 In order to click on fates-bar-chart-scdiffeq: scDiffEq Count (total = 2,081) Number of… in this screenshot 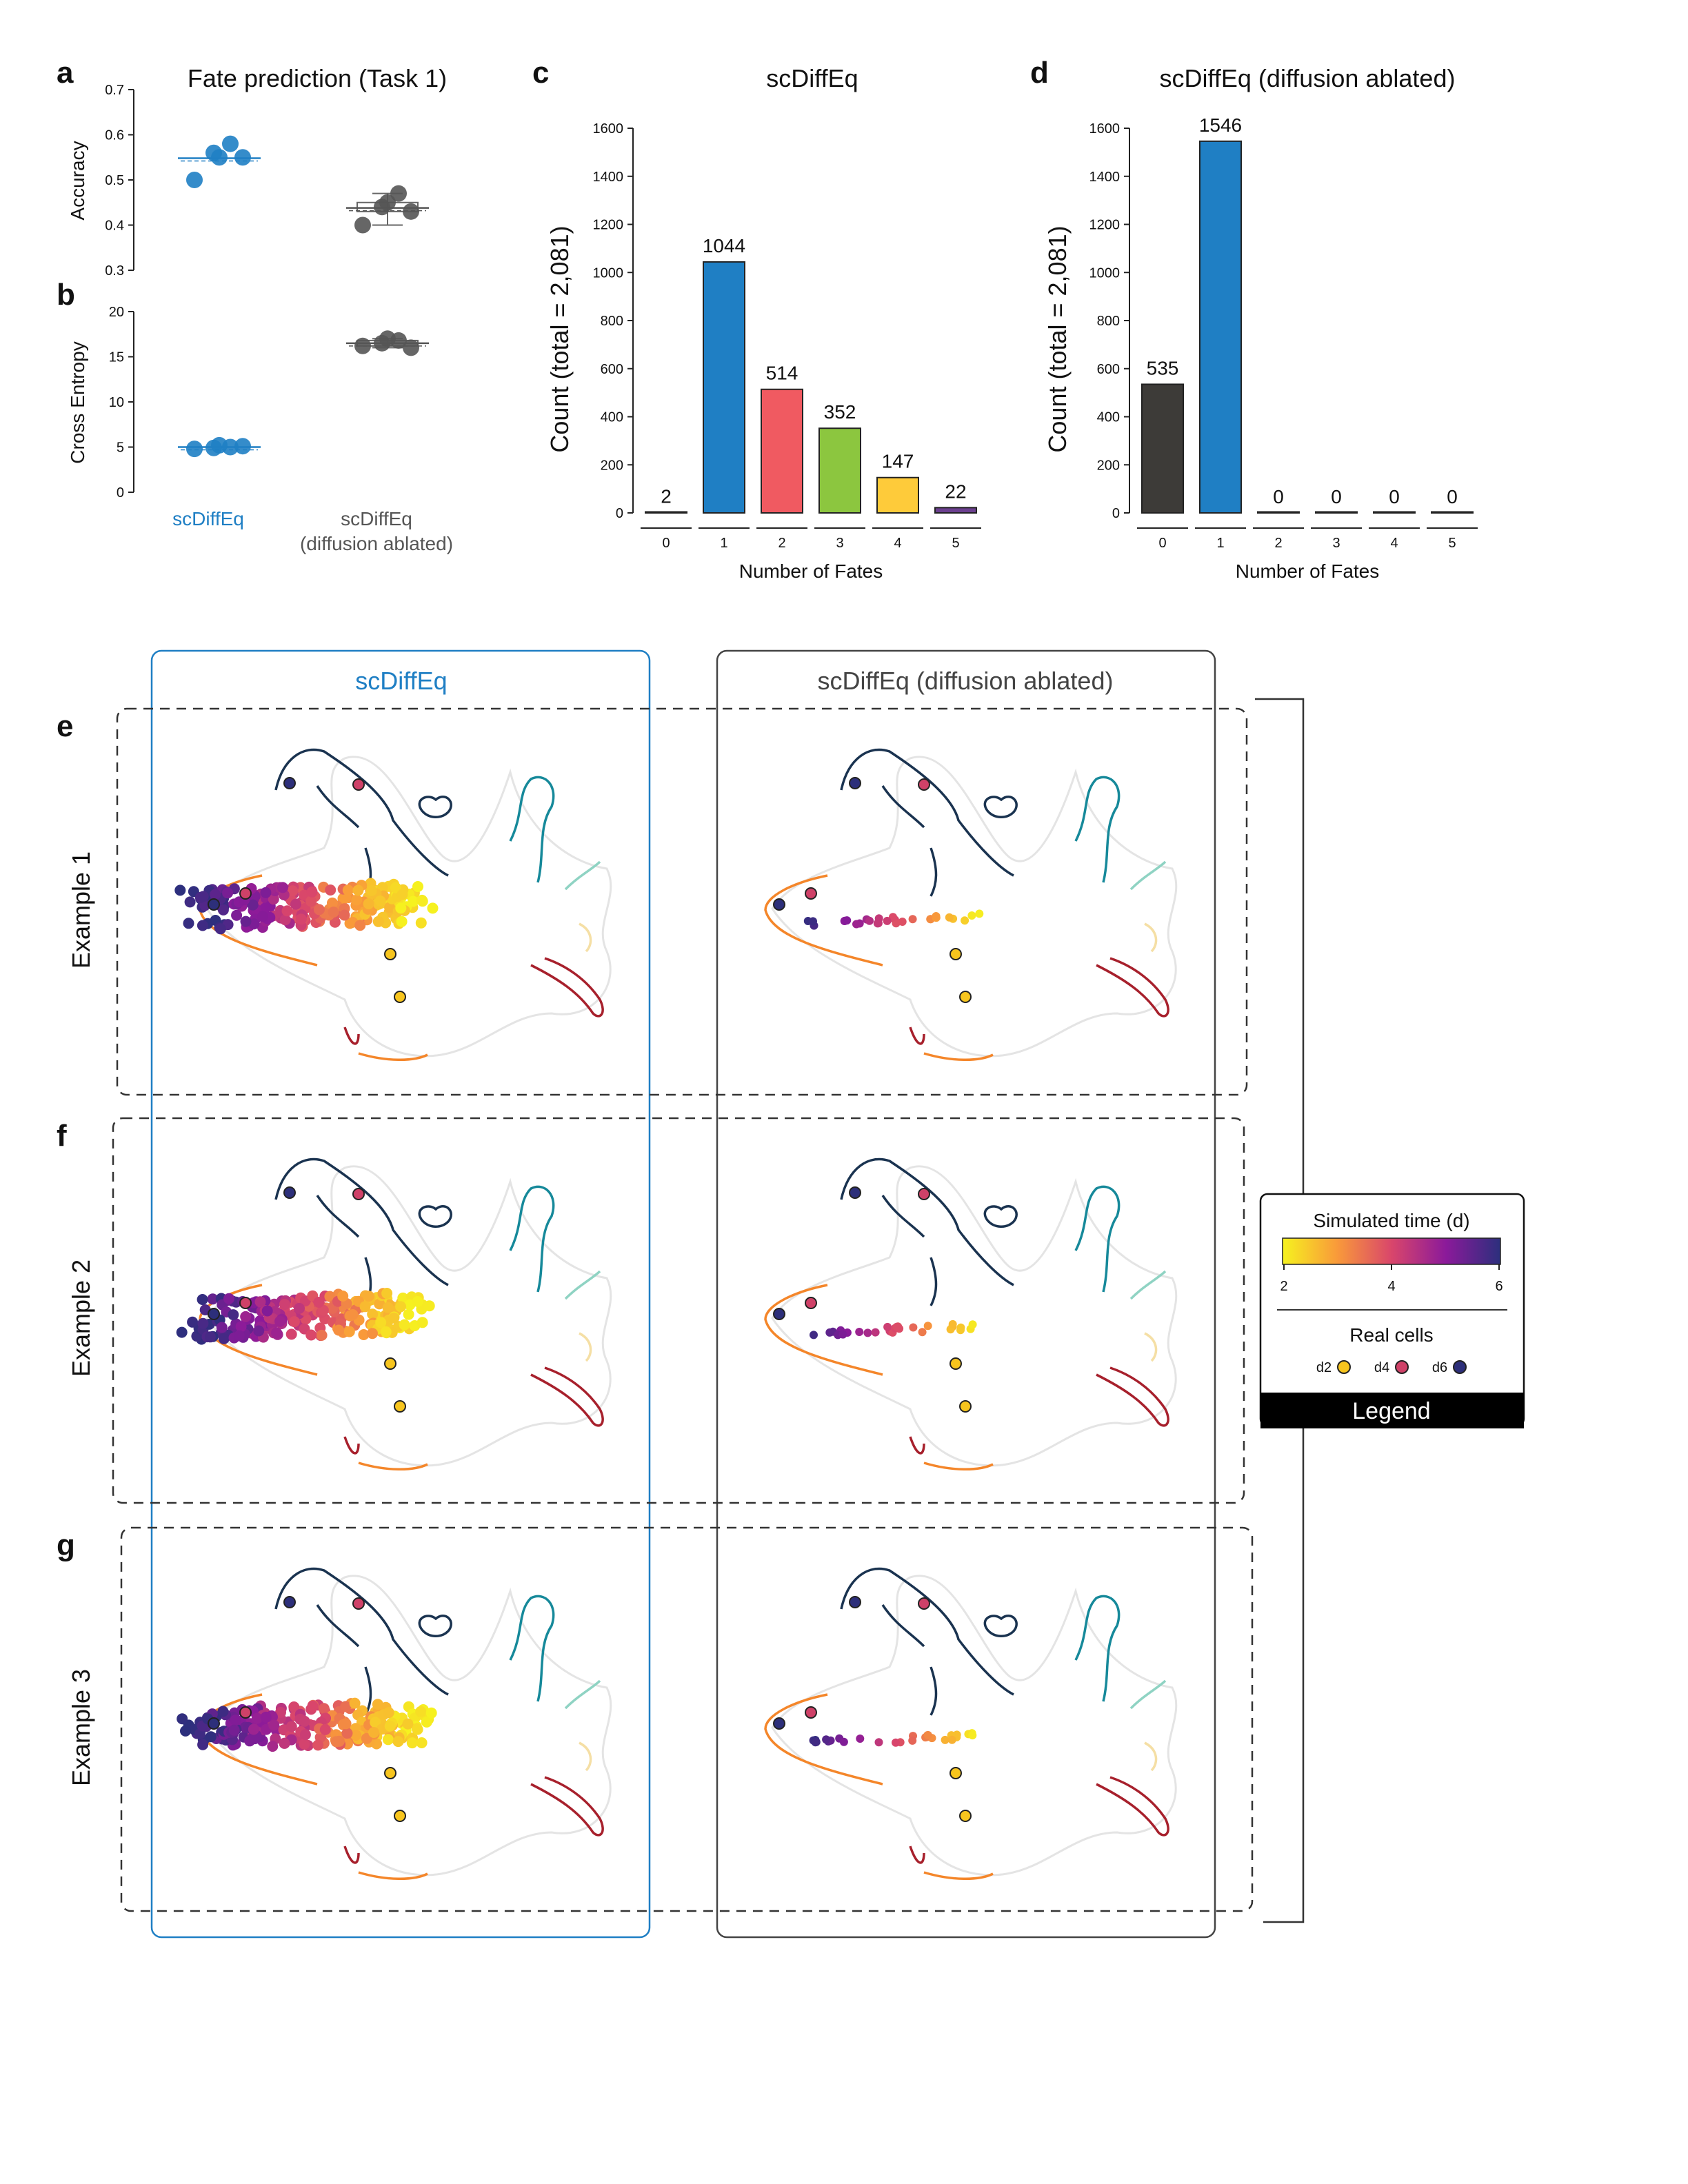, I will do `click(763, 323)`.